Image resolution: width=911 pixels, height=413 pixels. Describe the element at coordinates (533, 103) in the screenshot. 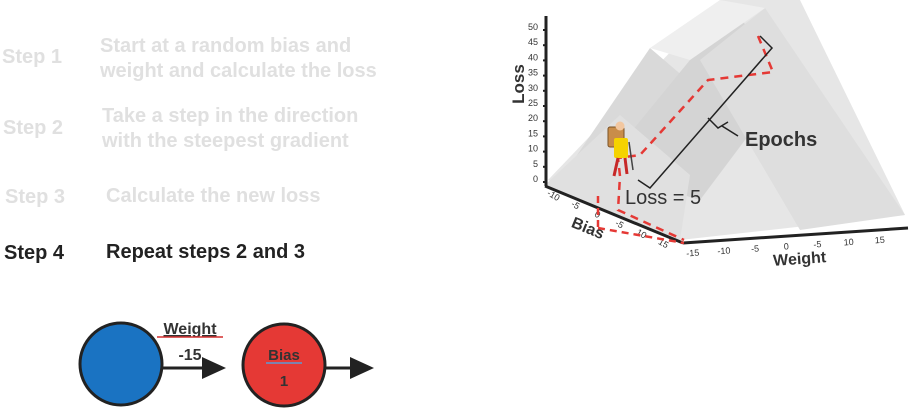

I see `loss-tick-label: 25` at that location.